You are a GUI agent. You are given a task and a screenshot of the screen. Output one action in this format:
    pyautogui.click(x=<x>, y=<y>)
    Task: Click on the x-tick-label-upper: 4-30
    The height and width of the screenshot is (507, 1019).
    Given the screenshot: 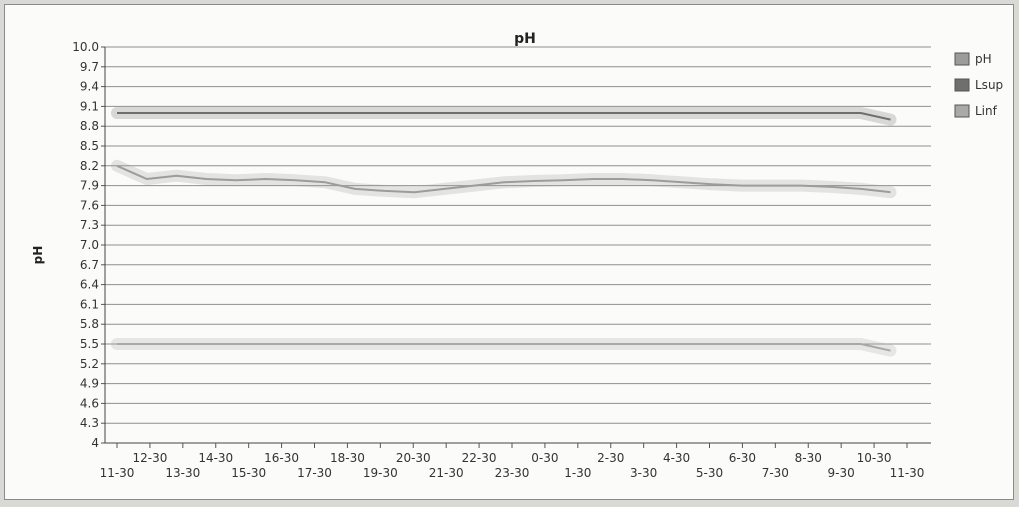 What is the action you would take?
    pyautogui.click(x=676, y=458)
    